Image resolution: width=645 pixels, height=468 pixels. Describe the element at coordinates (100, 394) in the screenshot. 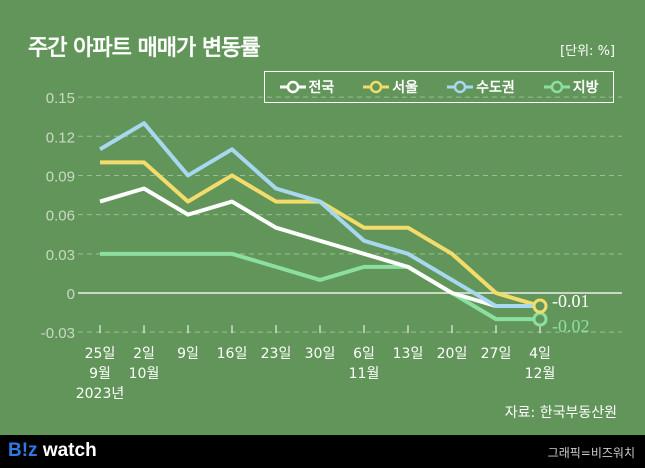

I see `year-label: 2023년` at that location.